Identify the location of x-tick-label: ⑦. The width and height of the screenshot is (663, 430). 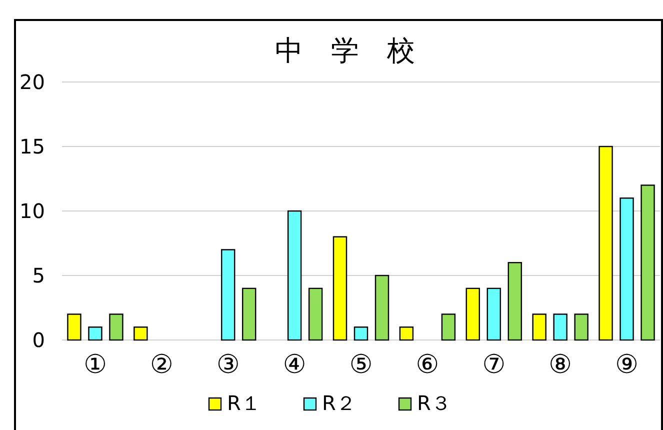
(494, 365).